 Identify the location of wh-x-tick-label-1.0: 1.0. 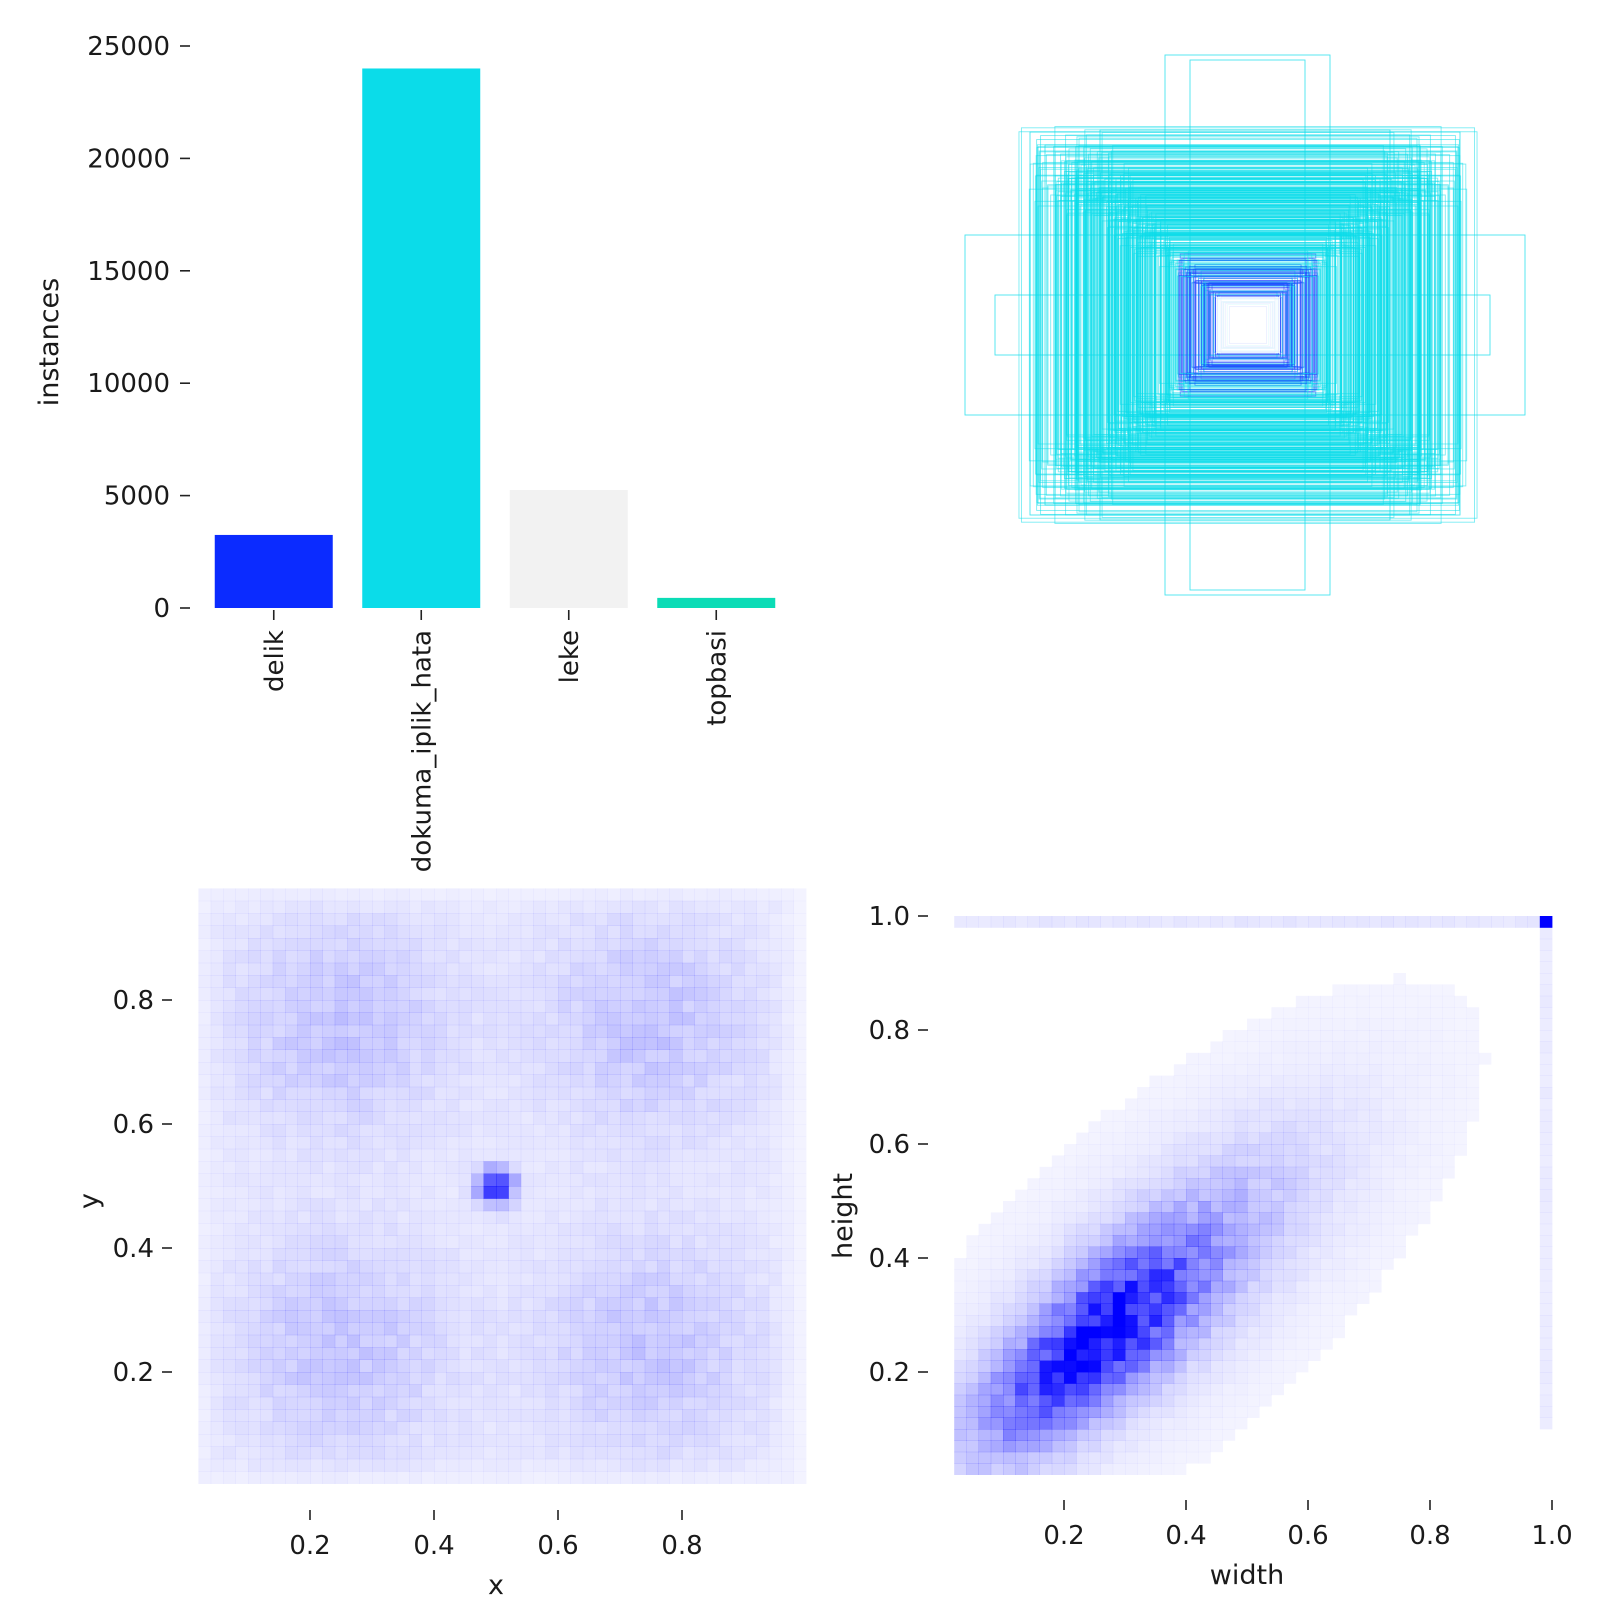
(1551, 1536).